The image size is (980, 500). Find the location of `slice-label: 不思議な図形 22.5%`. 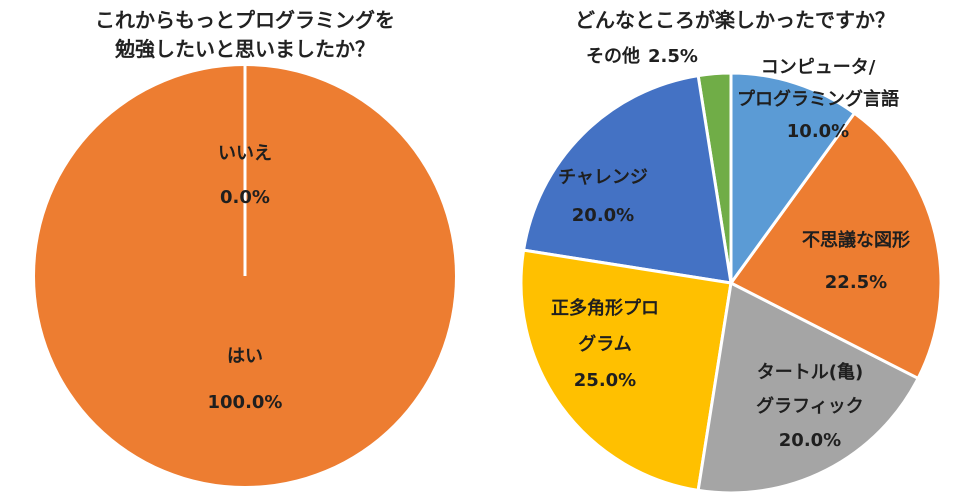

slice-label: 不思議な図形 22.5% is located at coordinates (856, 261).